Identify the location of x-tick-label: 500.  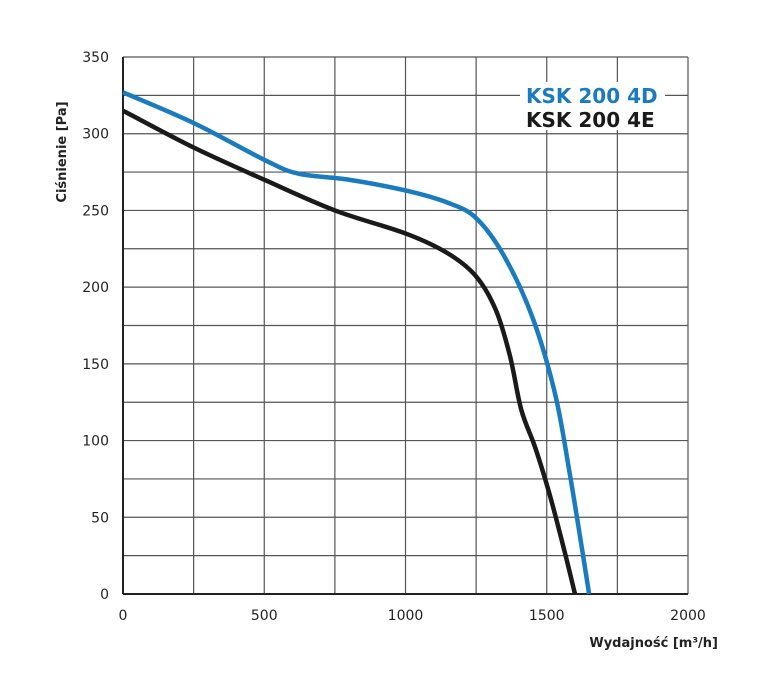
(264, 616).